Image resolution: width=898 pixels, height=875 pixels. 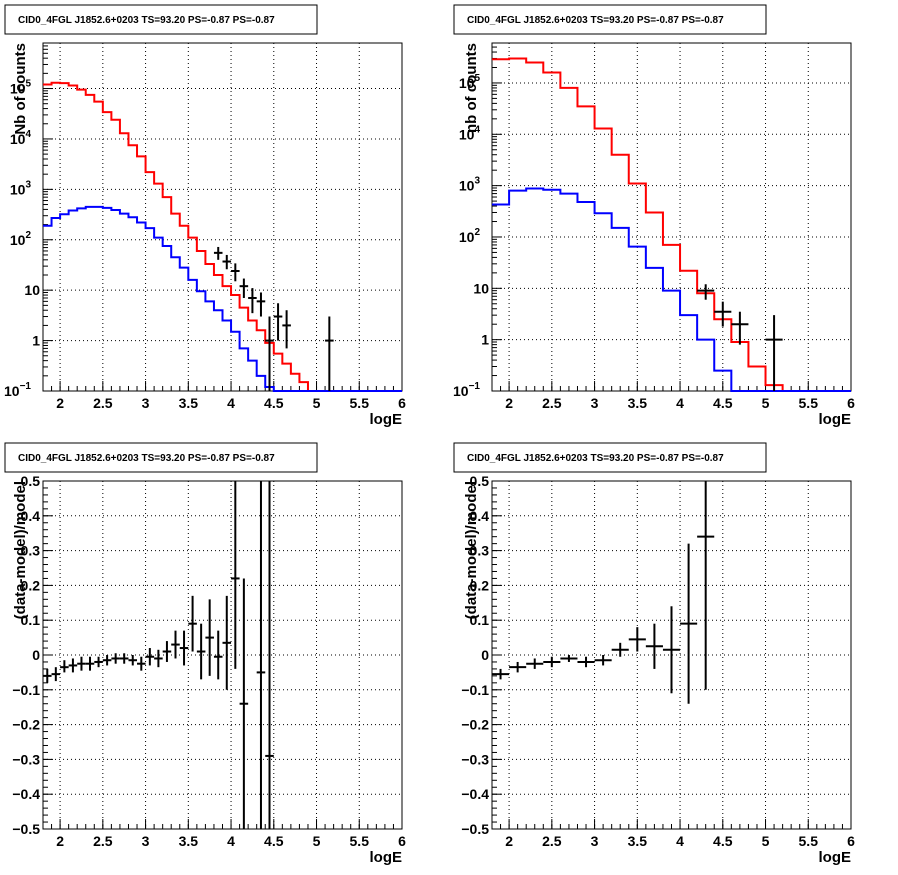 What do you see at coordinates (475, 759) in the screenshot?
I see `y-tick-label: −0.3` at bounding box center [475, 759].